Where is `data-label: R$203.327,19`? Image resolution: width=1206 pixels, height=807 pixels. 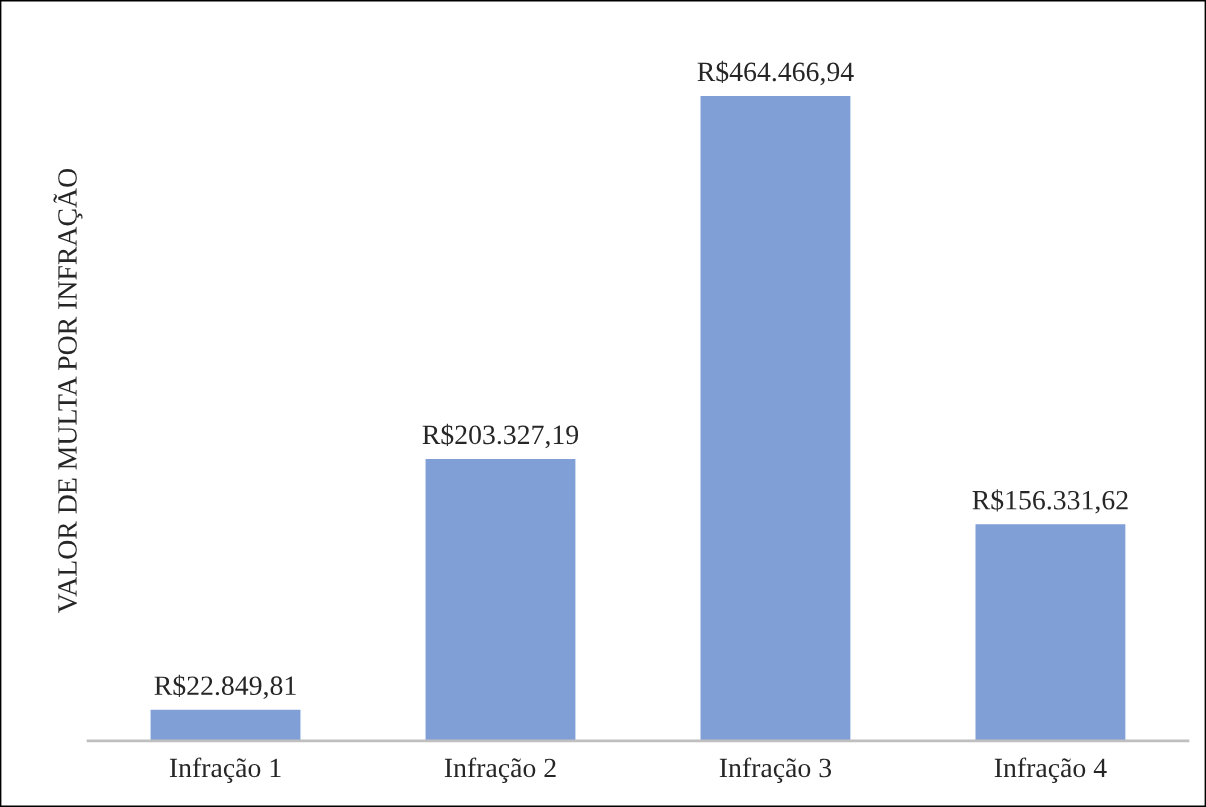
data-label: R$203.327,19 is located at coordinates (500, 436).